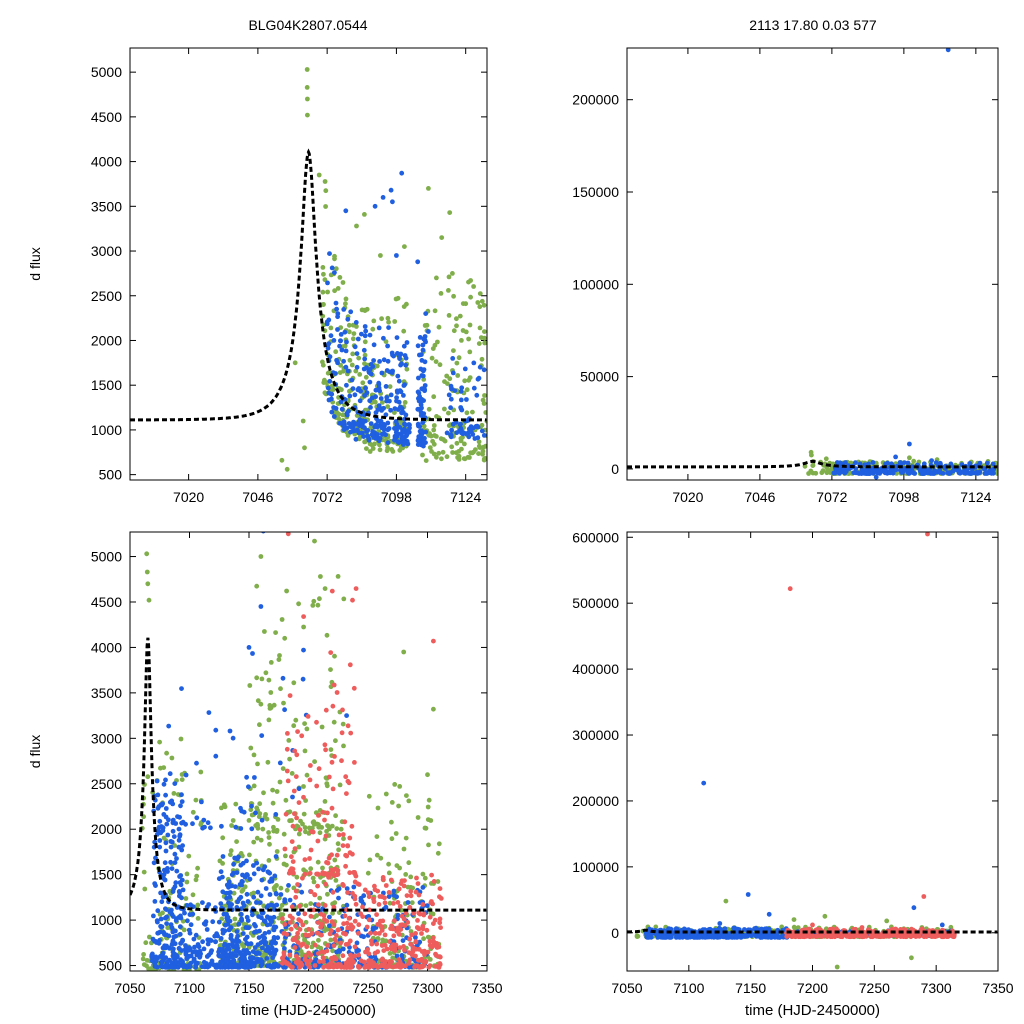 Image resolution: width=1024 pixels, height=1024 pixels. What do you see at coordinates (997, 988) in the screenshot?
I see `xtick-label: 7350` at bounding box center [997, 988].